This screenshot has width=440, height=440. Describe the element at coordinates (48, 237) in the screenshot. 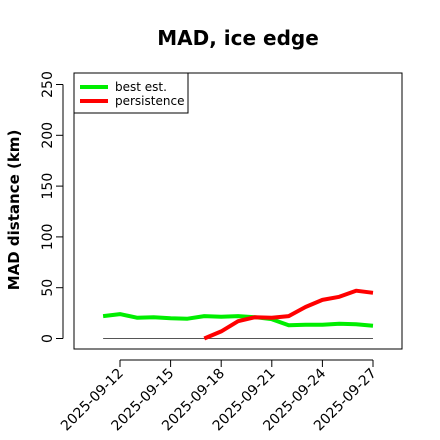

I see `y-tick-label: 100` at that location.